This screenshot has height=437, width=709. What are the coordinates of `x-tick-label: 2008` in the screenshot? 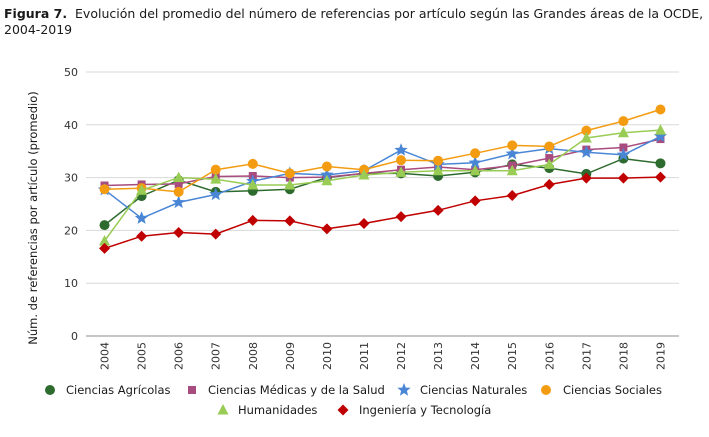 It's located at (253, 356).